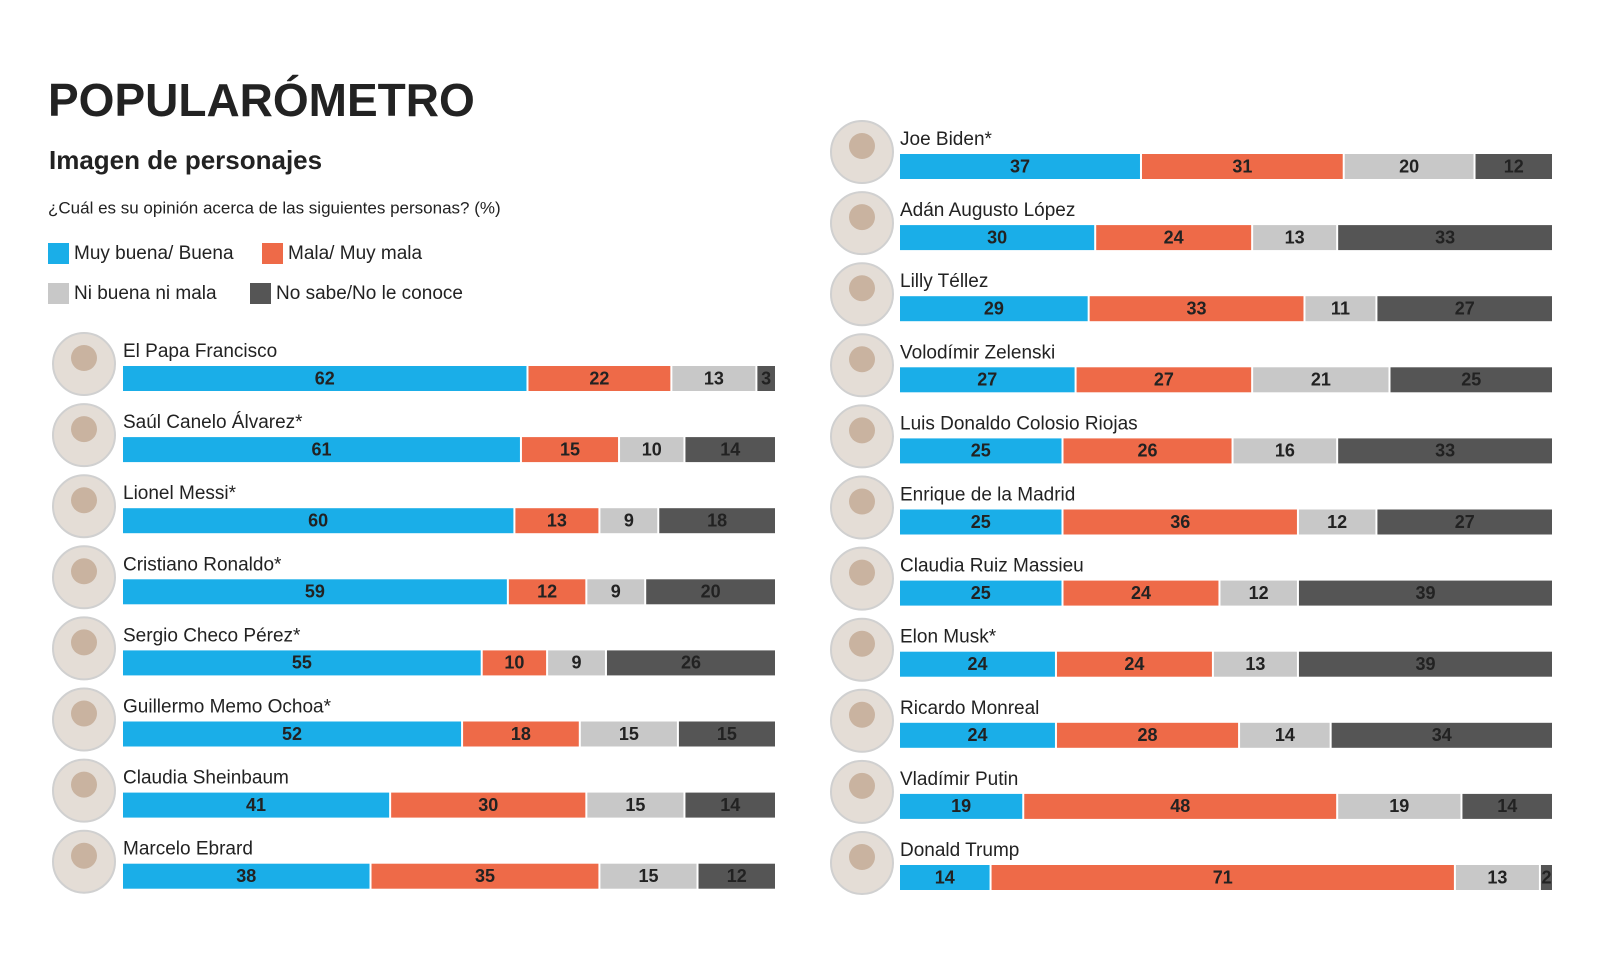  What do you see at coordinates (1223, 877) in the screenshot?
I see `value-label: 71` at bounding box center [1223, 877].